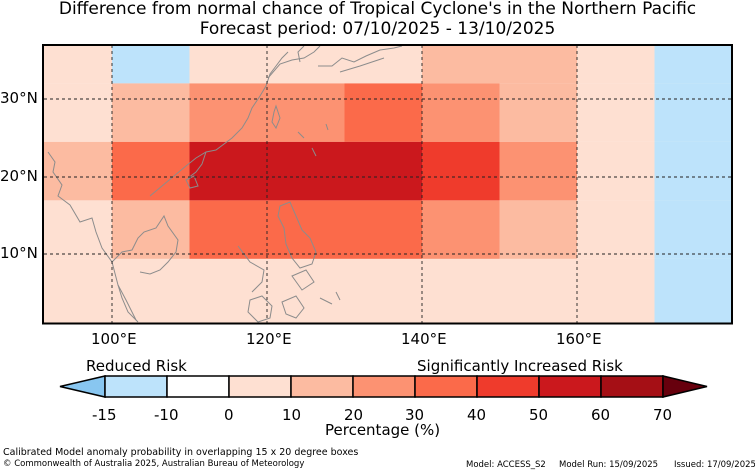  I want to click on colorbar-over-arrow, so click(685, 386).